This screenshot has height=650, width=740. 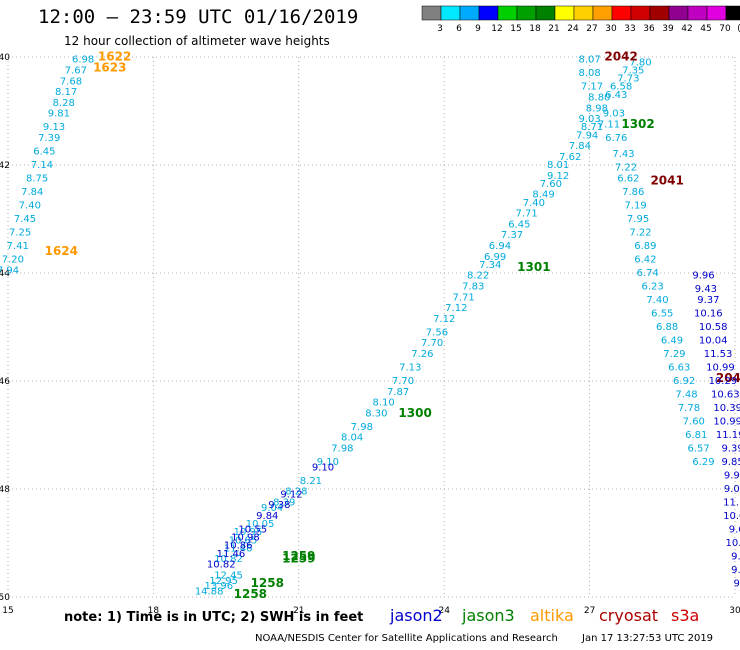 What do you see at coordinates (592, 87) in the screenshot?
I see `wave-height-point: 7.17` at bounding box center [592, 87].